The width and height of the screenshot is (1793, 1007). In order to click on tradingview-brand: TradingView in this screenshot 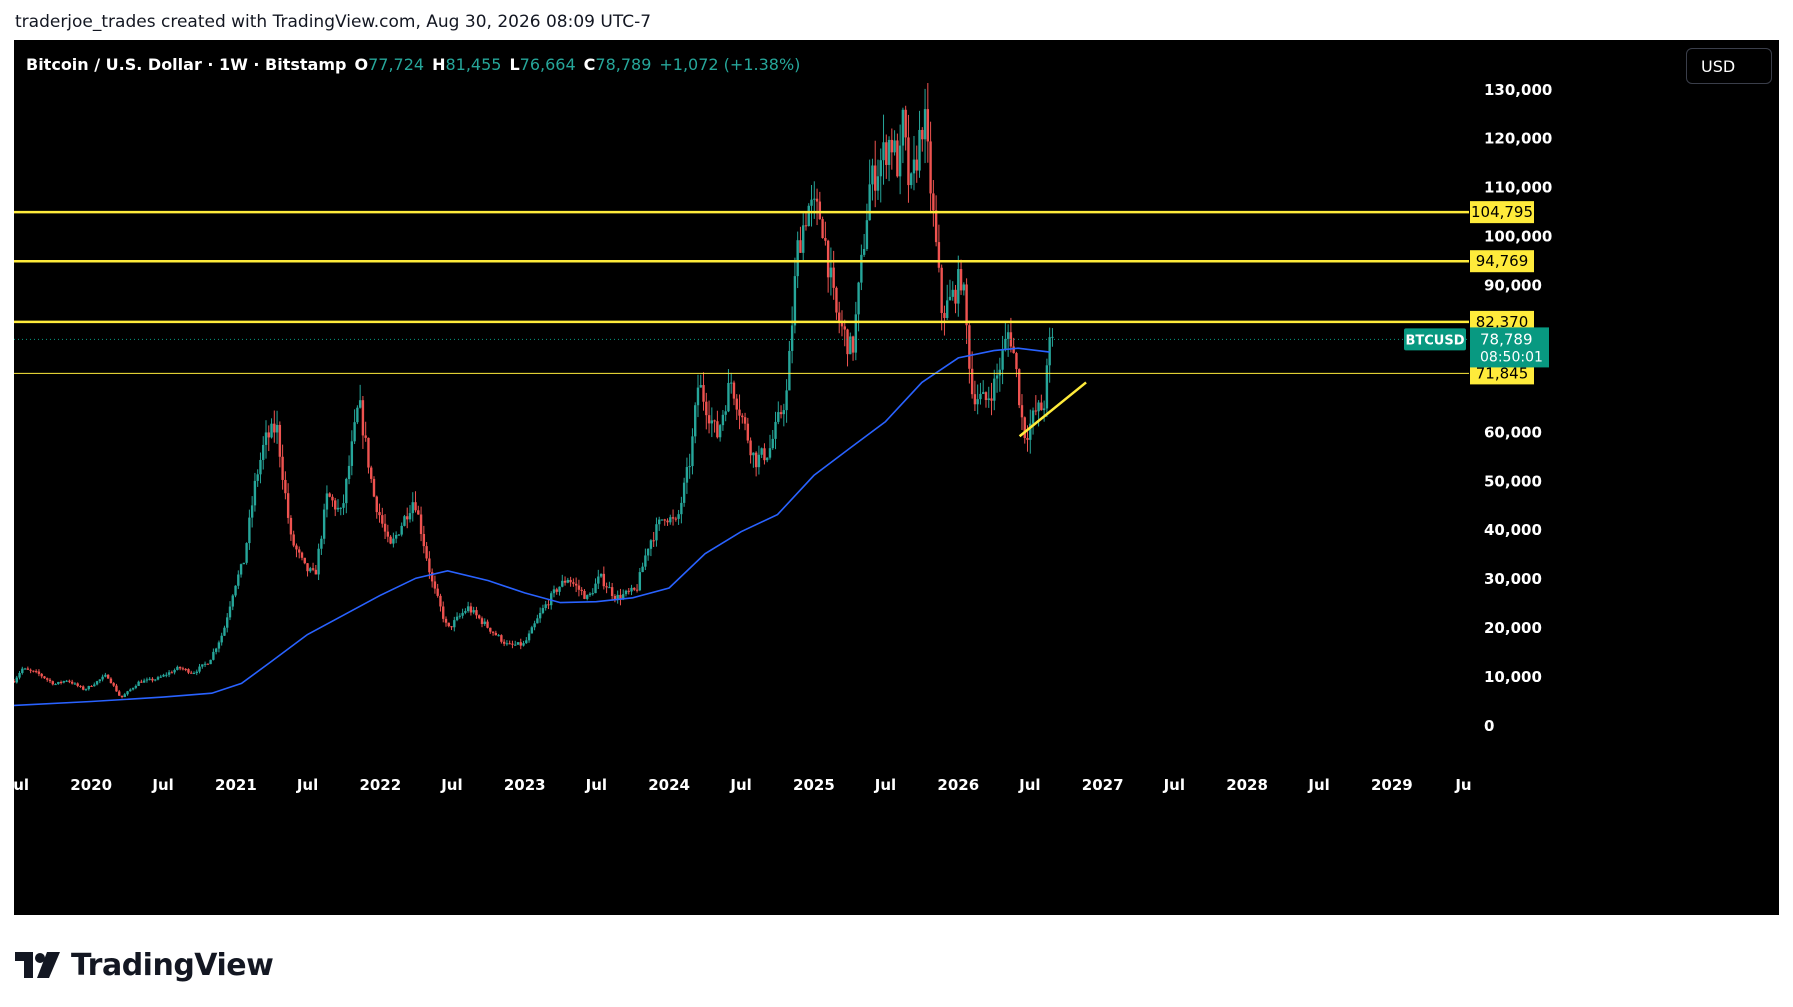, I will do `click(172, 965)`.